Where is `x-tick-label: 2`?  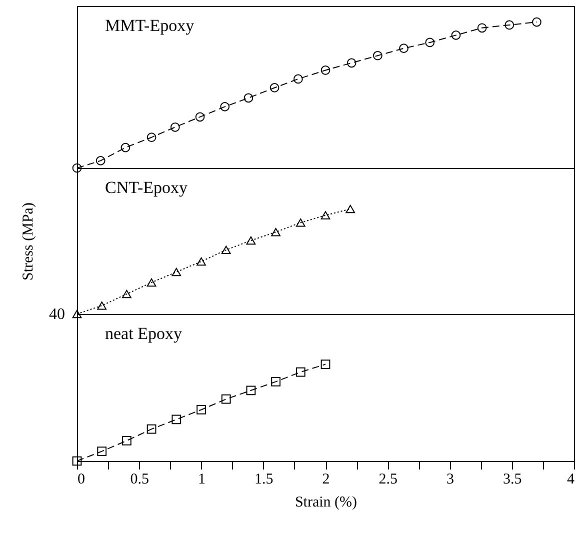
x-tick-label: 2 is located at coordinates (326, 480).